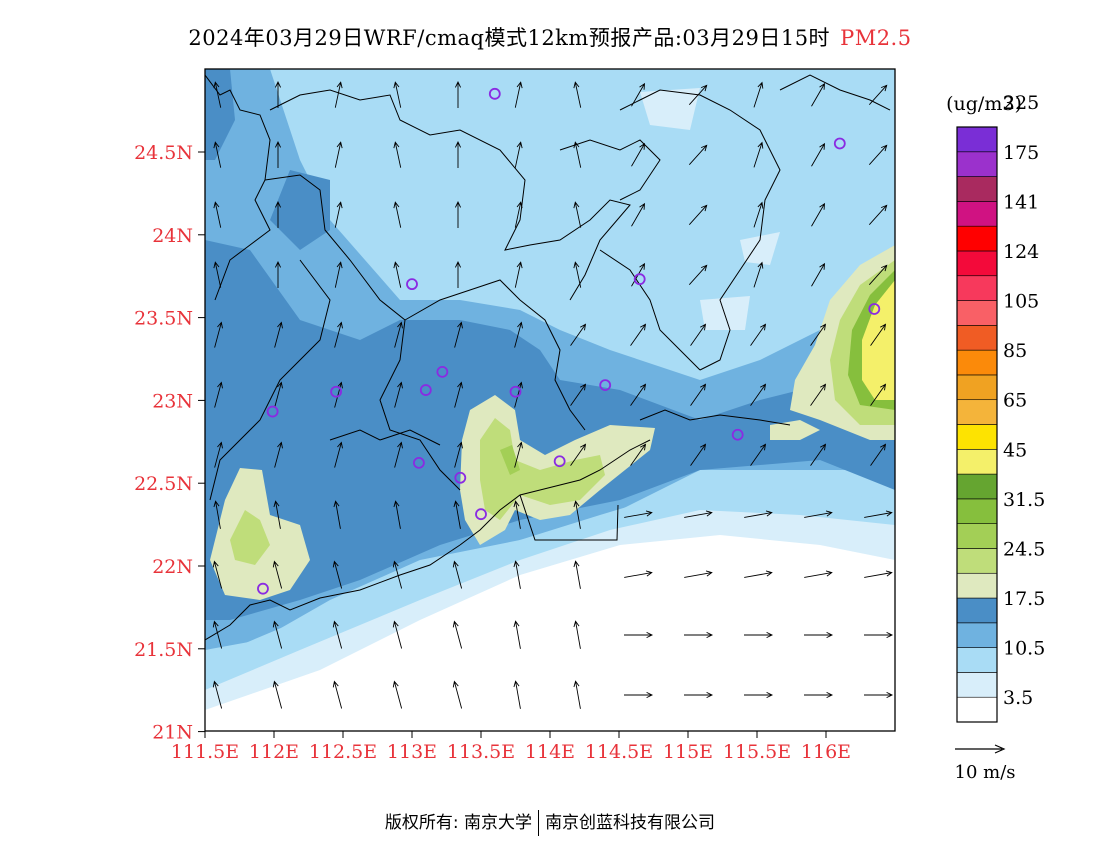  Describe the element at coordinates (1021, 103) in the screenshot. I see `legend-label: 225` at that location.